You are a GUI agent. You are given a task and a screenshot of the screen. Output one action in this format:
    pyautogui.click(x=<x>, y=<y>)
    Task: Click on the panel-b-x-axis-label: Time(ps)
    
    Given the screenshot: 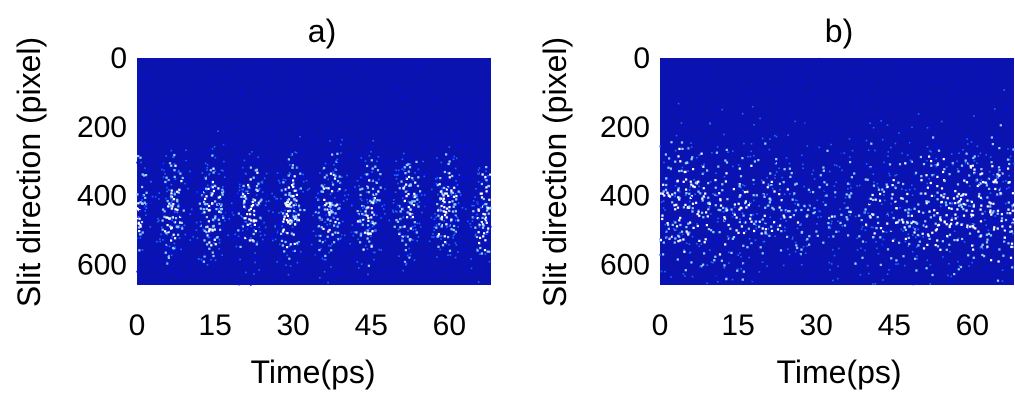 What is the action you would take?
    pyautogui.click(x=838, y=372)
    